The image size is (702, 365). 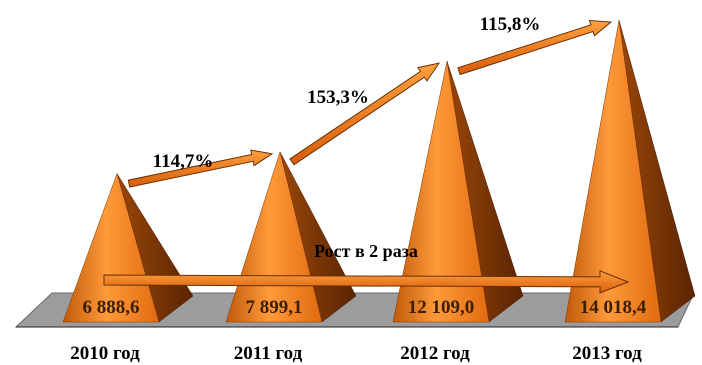 I want to click on growth-label: 153,3%, so click(x=338, y=97).